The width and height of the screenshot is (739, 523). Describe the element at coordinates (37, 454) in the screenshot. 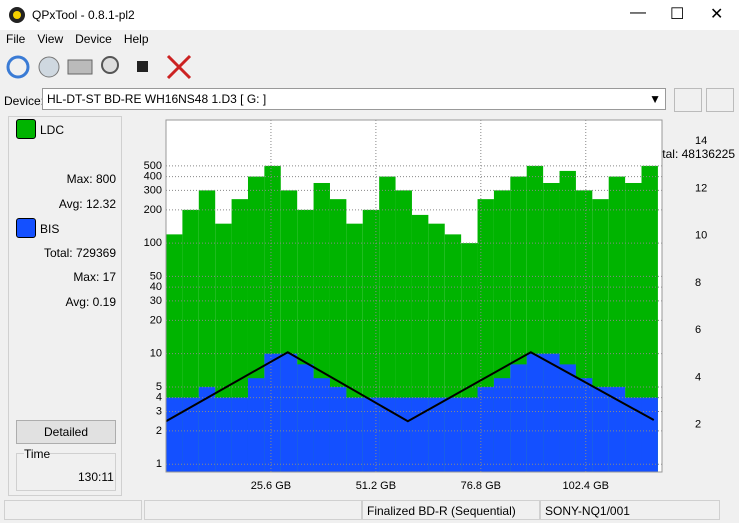

I see `time-label: Time` at that location.